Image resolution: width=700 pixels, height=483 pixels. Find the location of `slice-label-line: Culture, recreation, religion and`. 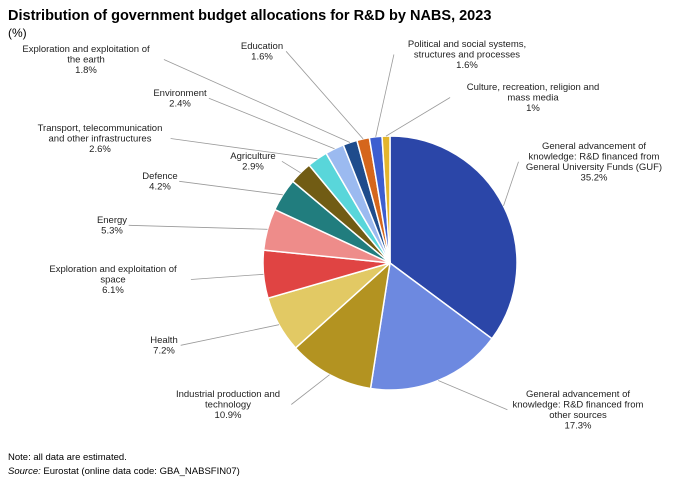

slice-label-line: Culture, recreation, religion and is located at coordinates (533, 87).